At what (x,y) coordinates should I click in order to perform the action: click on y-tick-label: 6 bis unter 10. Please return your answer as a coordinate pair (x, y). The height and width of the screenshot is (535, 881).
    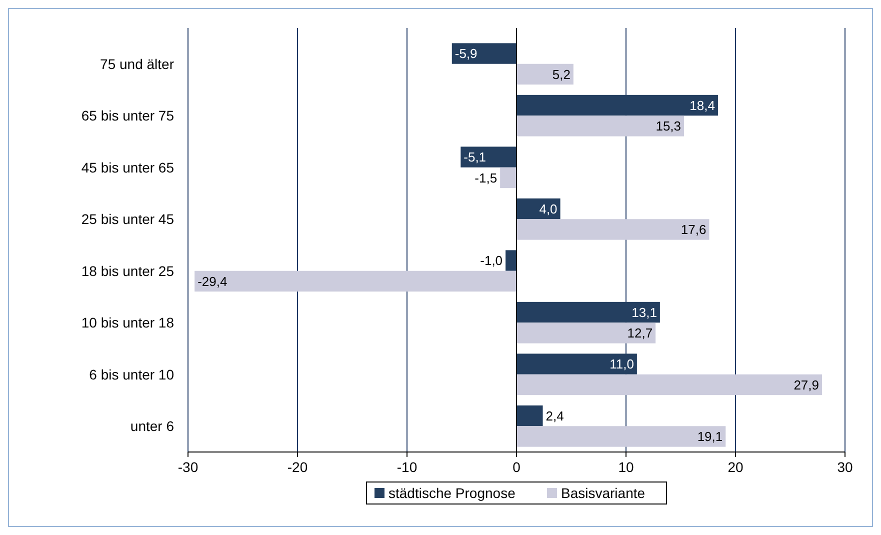
    Looking at the image, I should click on (131, 374).